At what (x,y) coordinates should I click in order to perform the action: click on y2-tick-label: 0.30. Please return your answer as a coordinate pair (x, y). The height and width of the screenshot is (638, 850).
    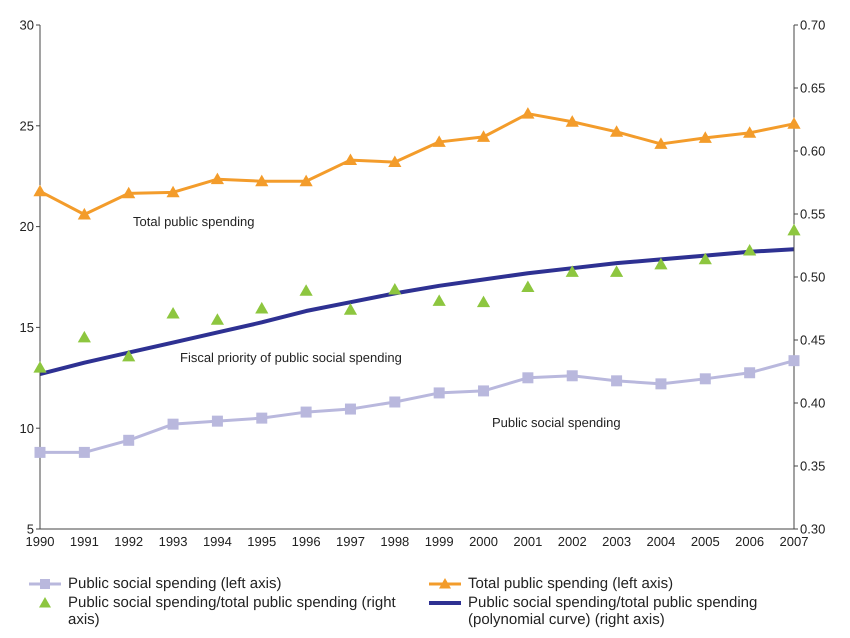
    Looking at the image, I should click on (813, 529).